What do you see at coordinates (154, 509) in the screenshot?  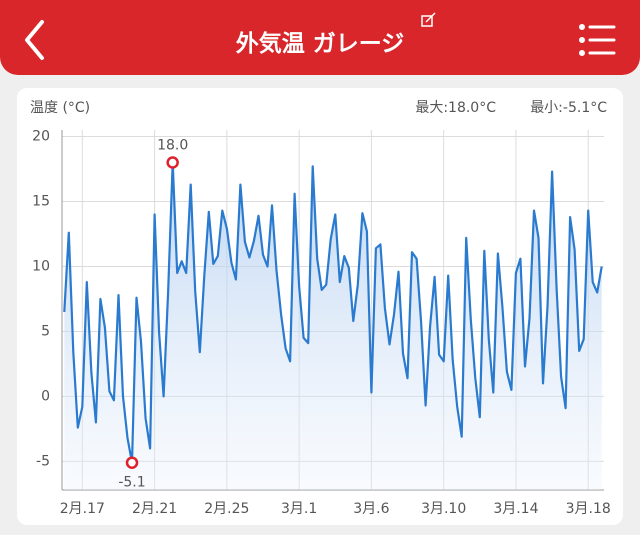 I see `x-tick-label: 2月.21` at bounding box center [154, 509].